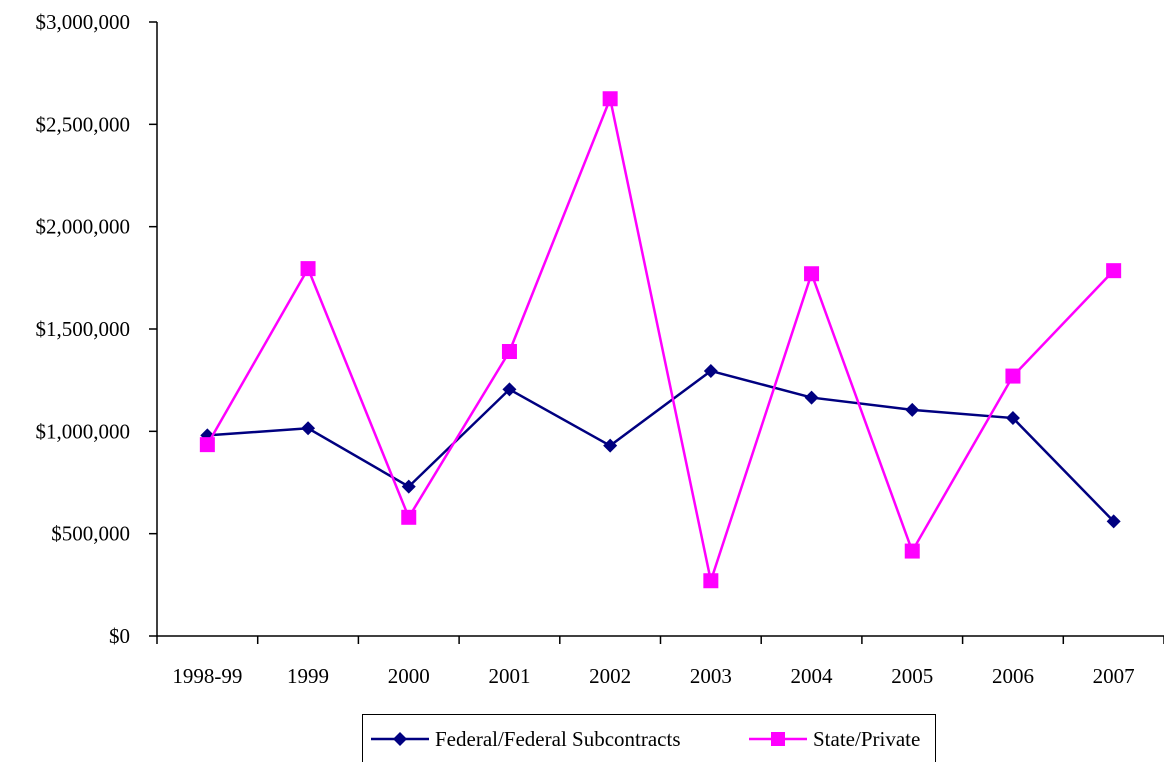 The height and width of the screenshot is (763, 1164). Describe the element at coordinates (778, 739) in the screenshot. I see `square-marker-icon` at that location.